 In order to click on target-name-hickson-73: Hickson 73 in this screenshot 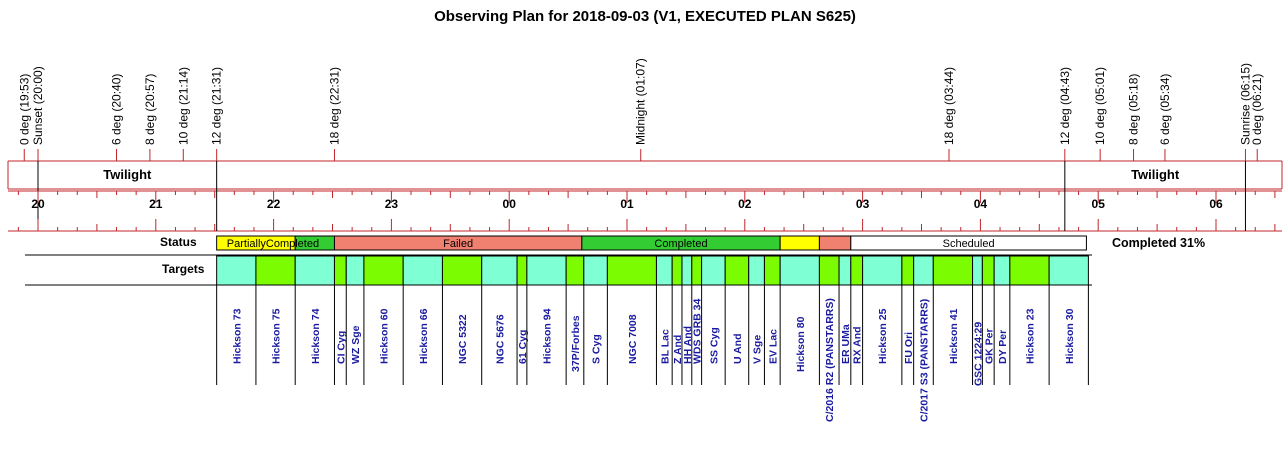, I will do `click(237, 336)`.